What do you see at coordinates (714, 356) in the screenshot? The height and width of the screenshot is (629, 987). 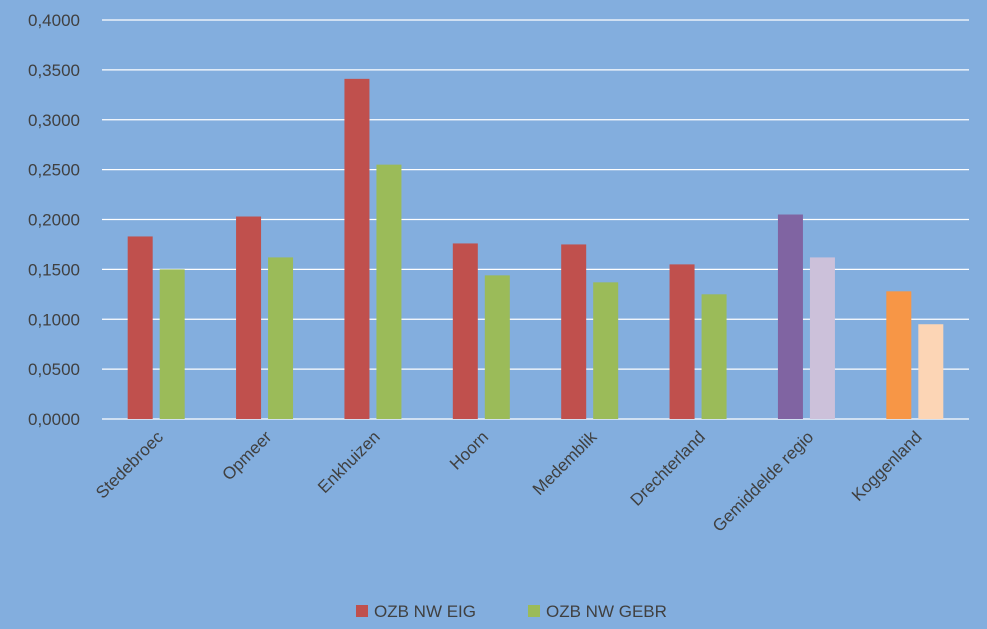 I see `bar-gebr-drechterland` at bounding box center [714, 356].